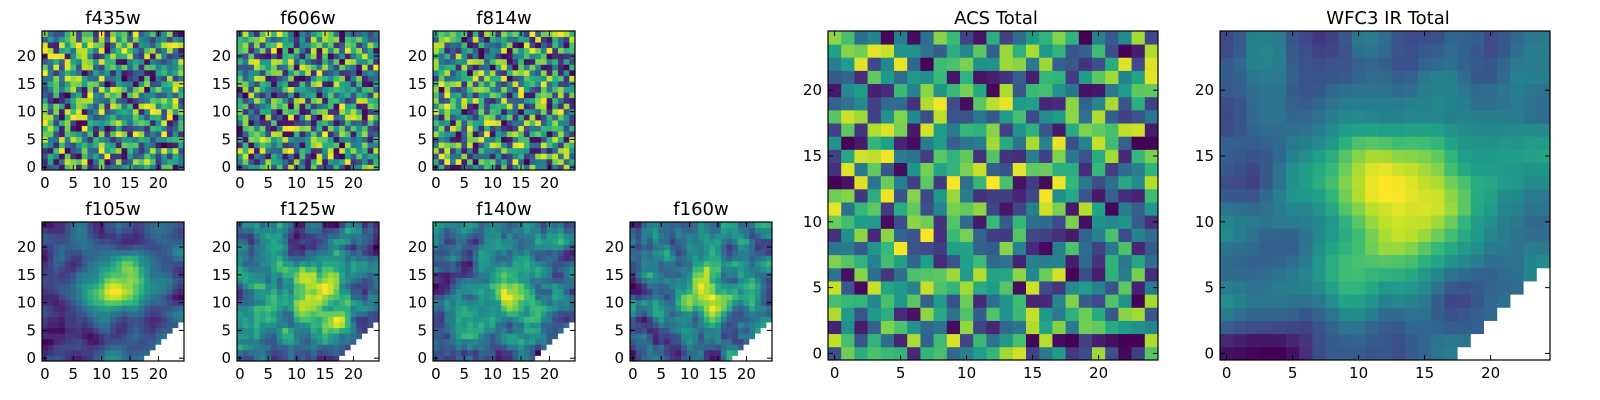  What do you see at coordinates (31, 139) in the screenshot?
I see `y-tick-label: 5` at bounding box center [31, 139].